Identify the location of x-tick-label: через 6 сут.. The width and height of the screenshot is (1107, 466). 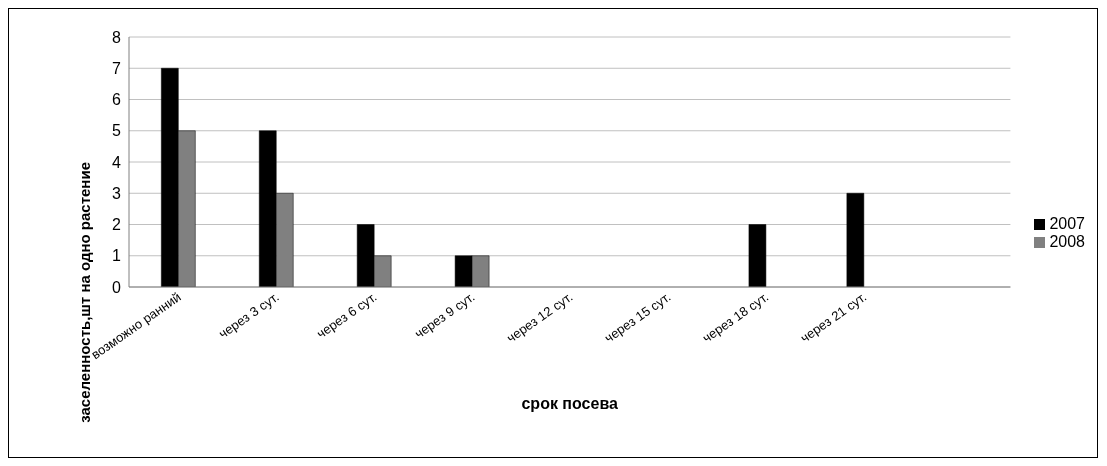
(346, 315).